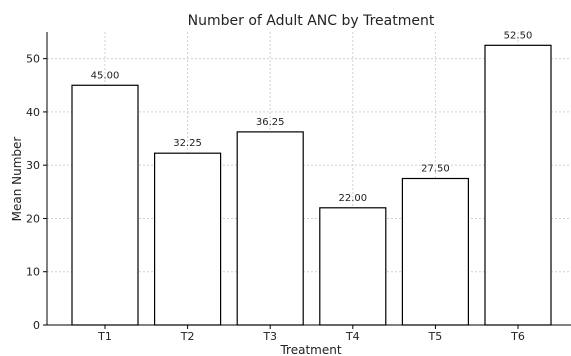 Image resolution: width=571 pixels, height=356 pixels. Describe the element at coordinates (435, 251) in the screenshot. I see `bar-t5` at that location.